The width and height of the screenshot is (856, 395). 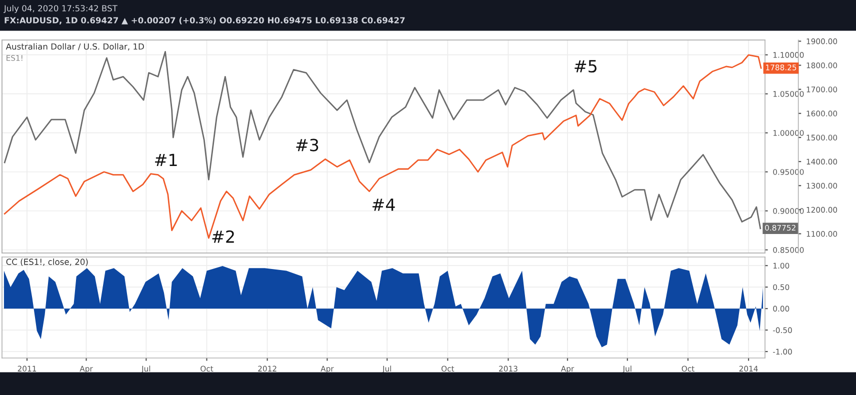 I want to click on chart-title: Australian Dollar / U.S. Dollar, 1D, so click(x=75, y=46).